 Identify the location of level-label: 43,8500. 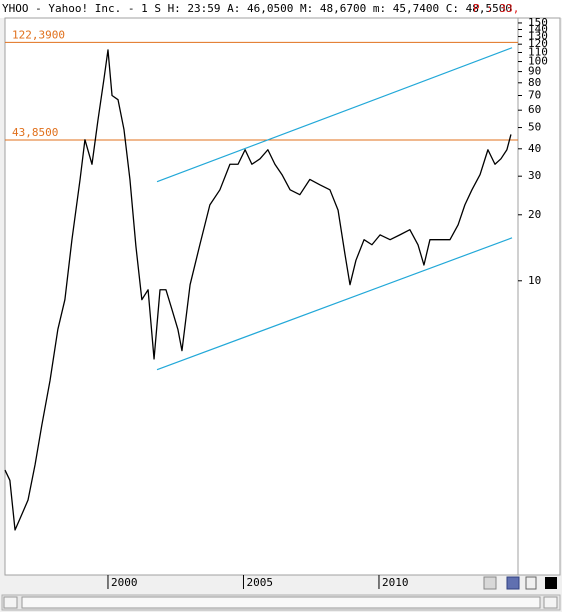
(35, 132).